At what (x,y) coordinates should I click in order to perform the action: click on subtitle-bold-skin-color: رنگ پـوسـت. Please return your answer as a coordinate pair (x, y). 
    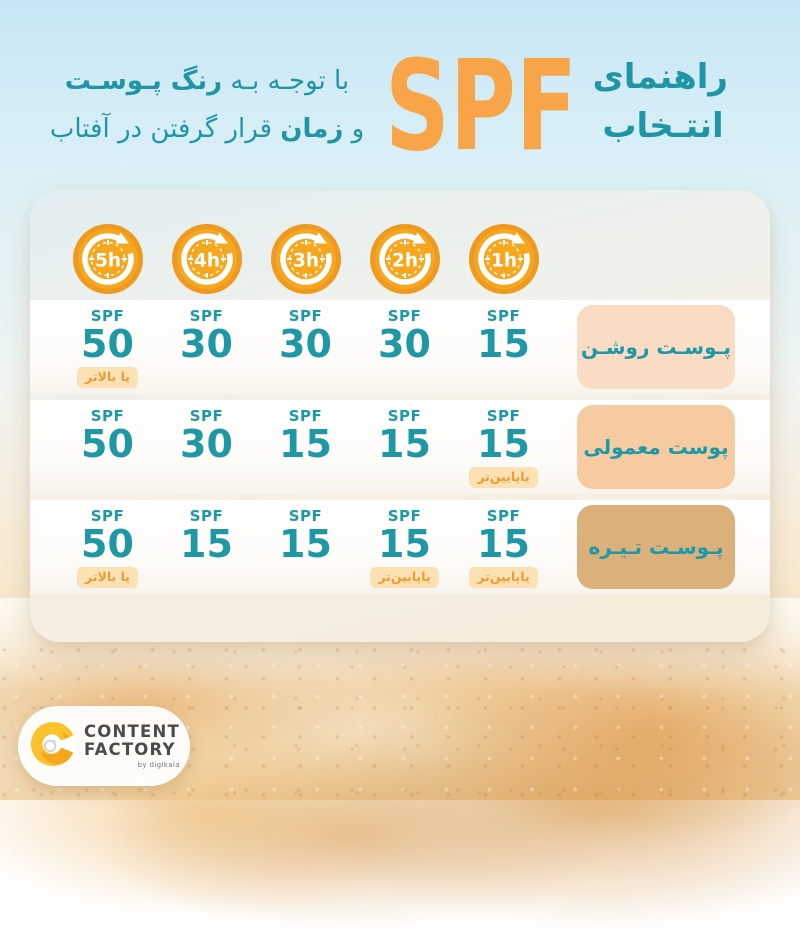
    Looking at the image, I should click on (143, 81).